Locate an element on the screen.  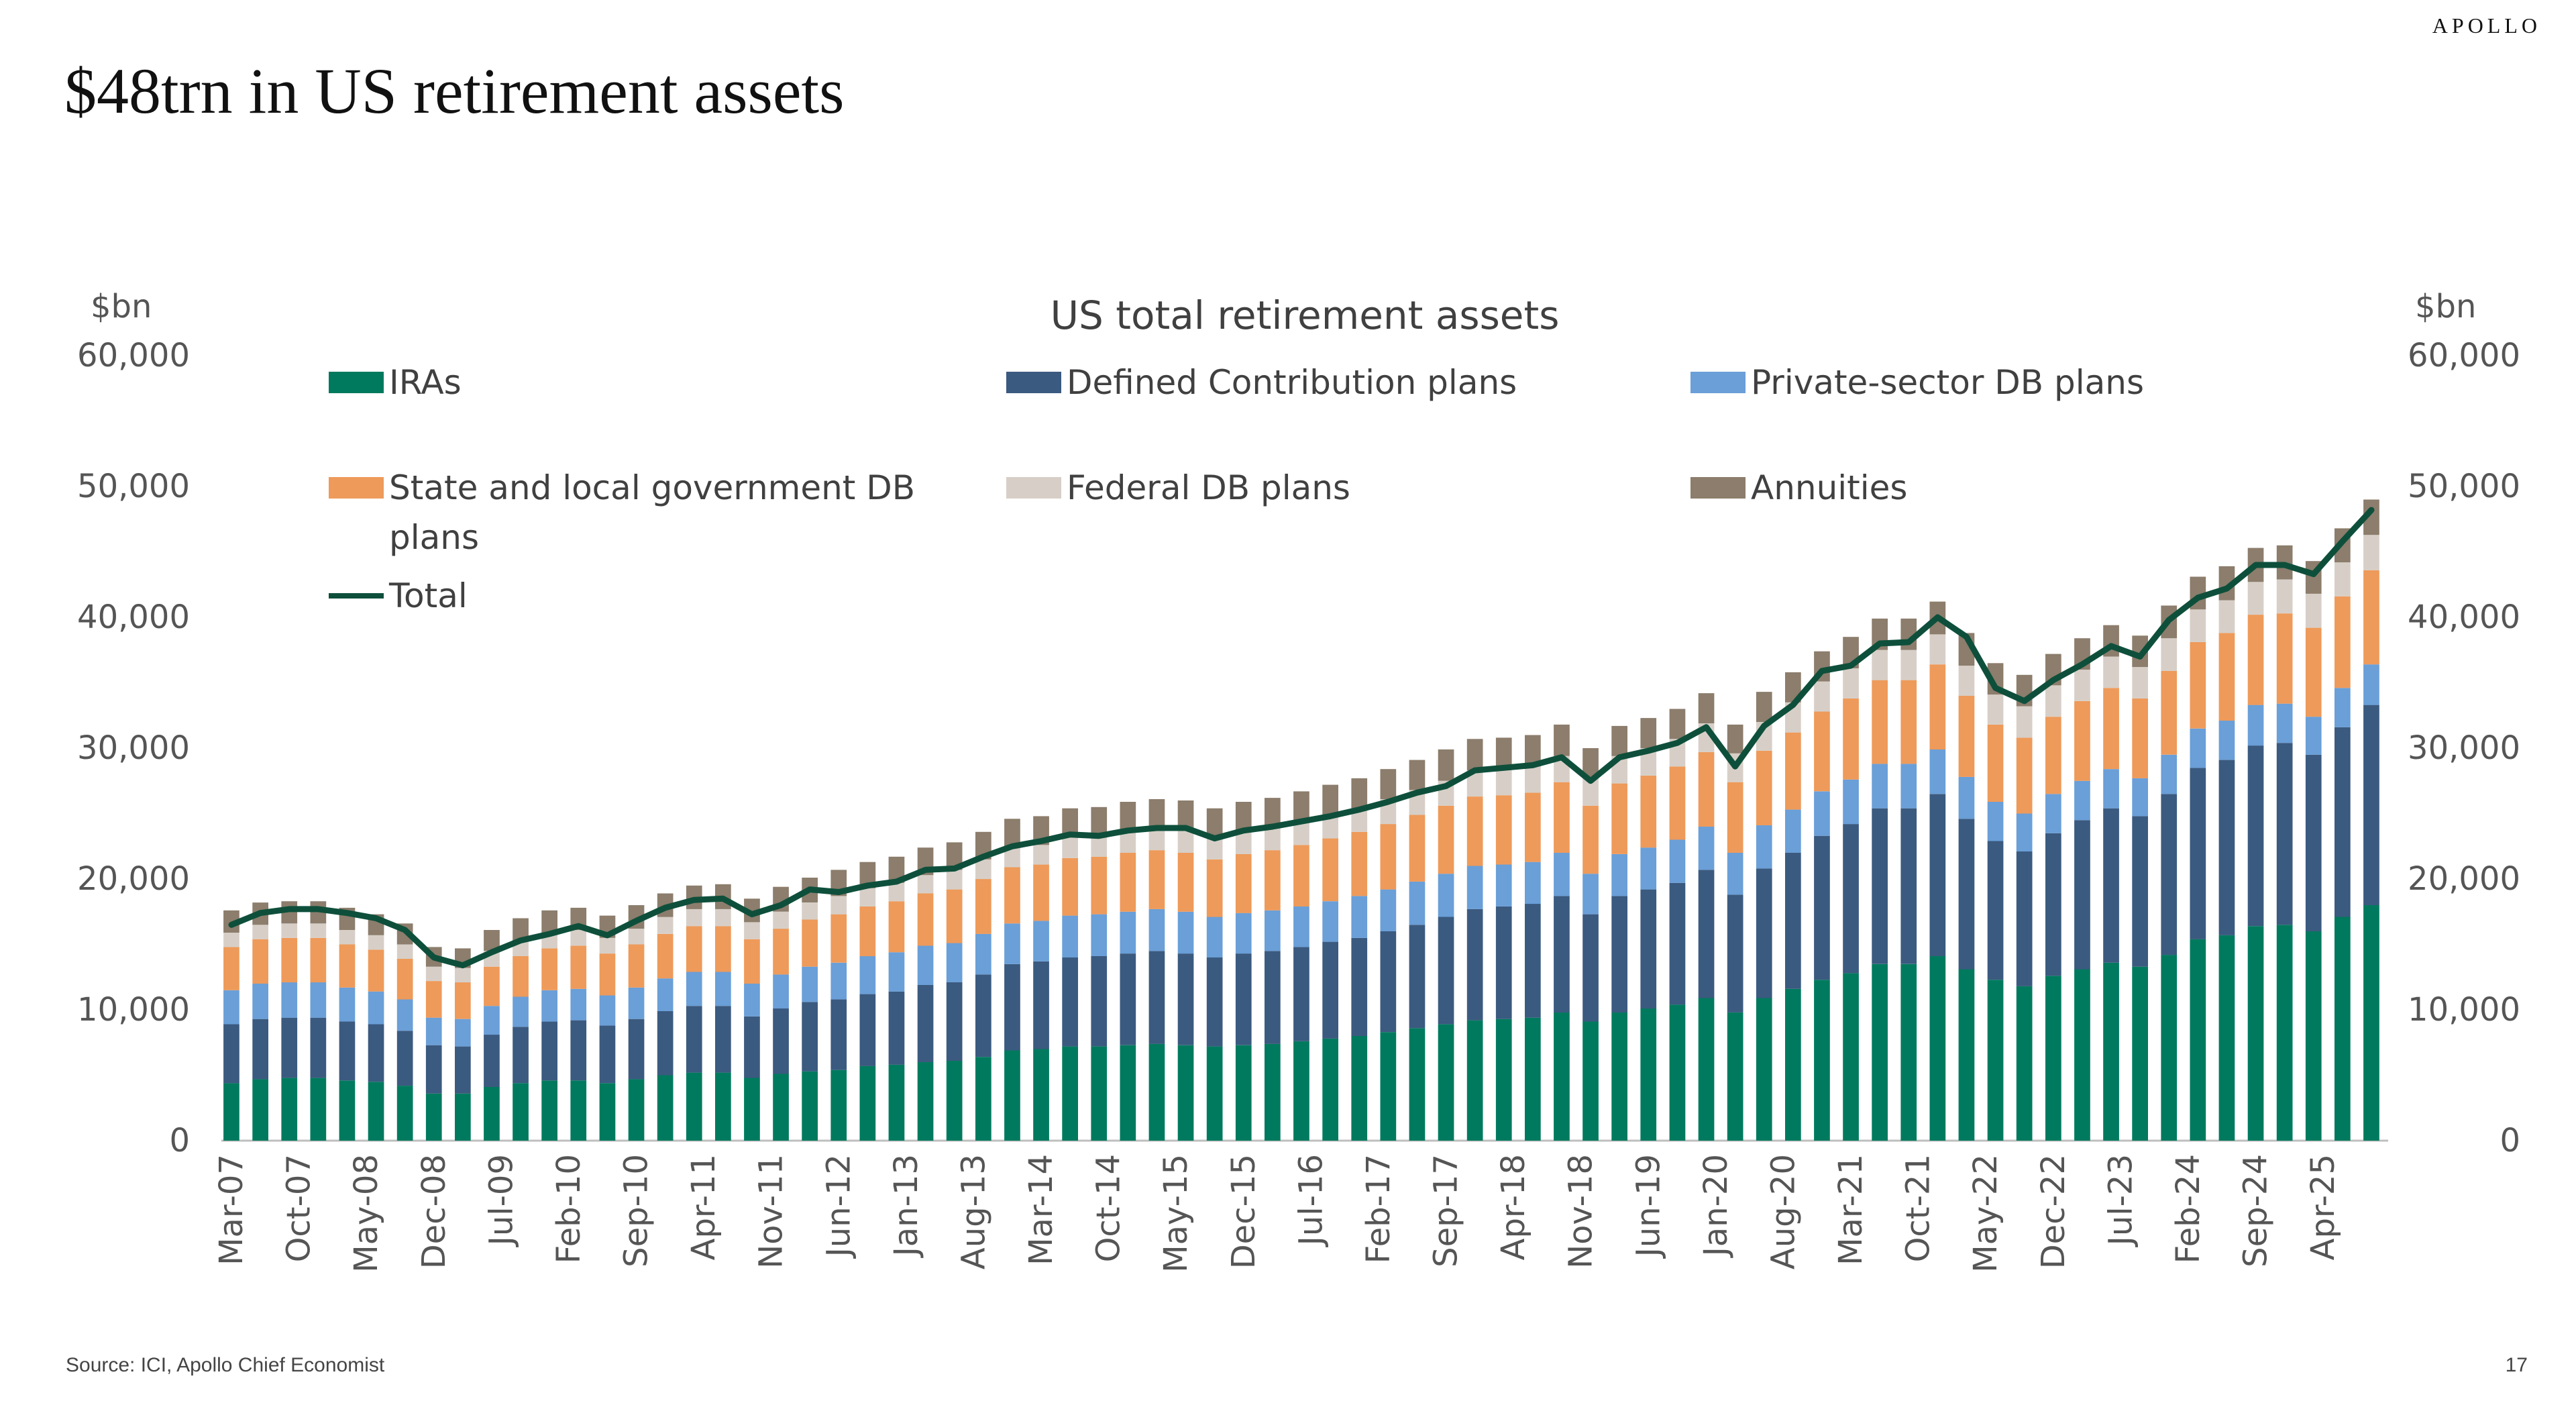
x-tick-label: Feb-17 is located at coordinates (1378, 1208).